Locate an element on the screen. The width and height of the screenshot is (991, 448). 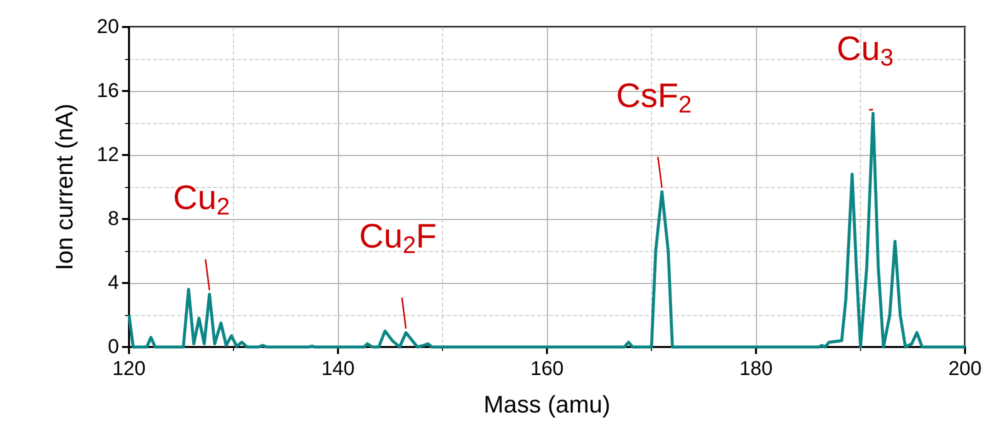
y-tick-label: 16 is located at coordinates (107, 91).